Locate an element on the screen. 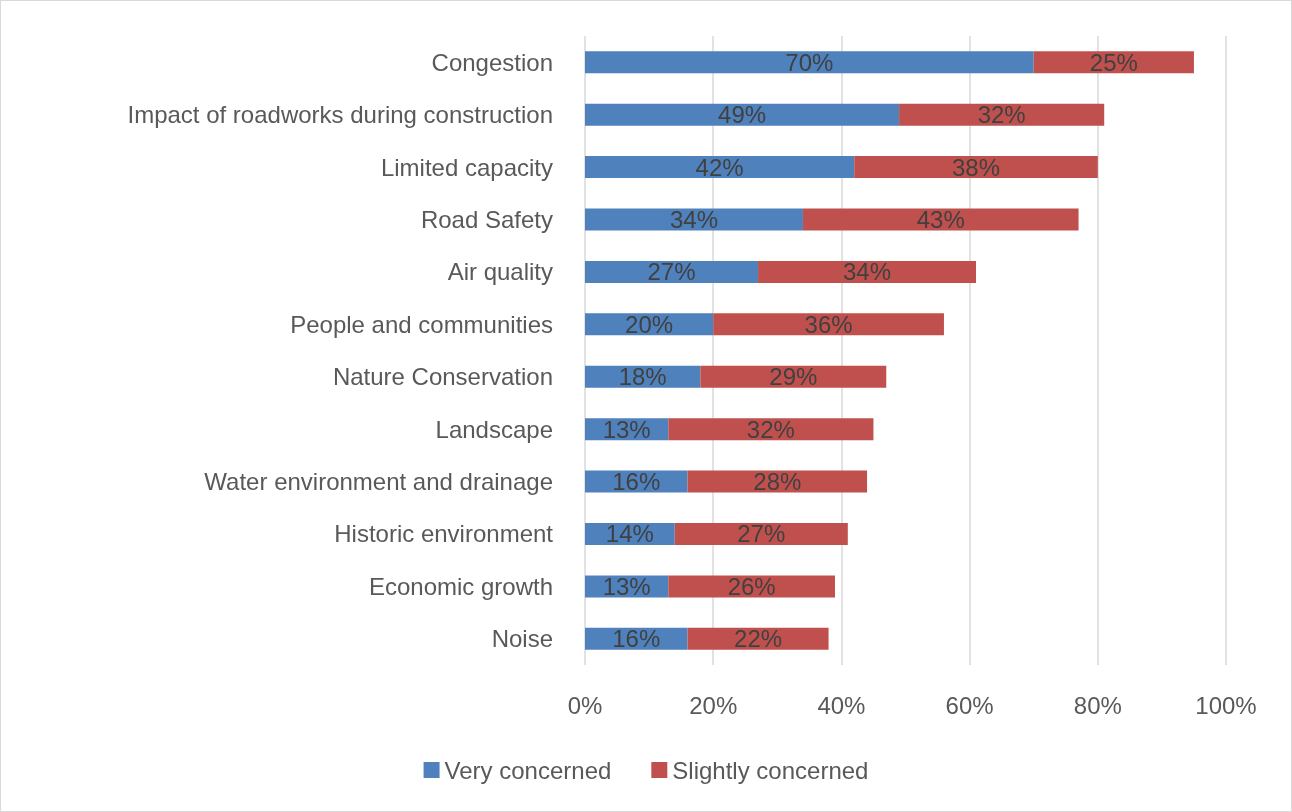  data-label: 20% is located at coordinates (649, 324).